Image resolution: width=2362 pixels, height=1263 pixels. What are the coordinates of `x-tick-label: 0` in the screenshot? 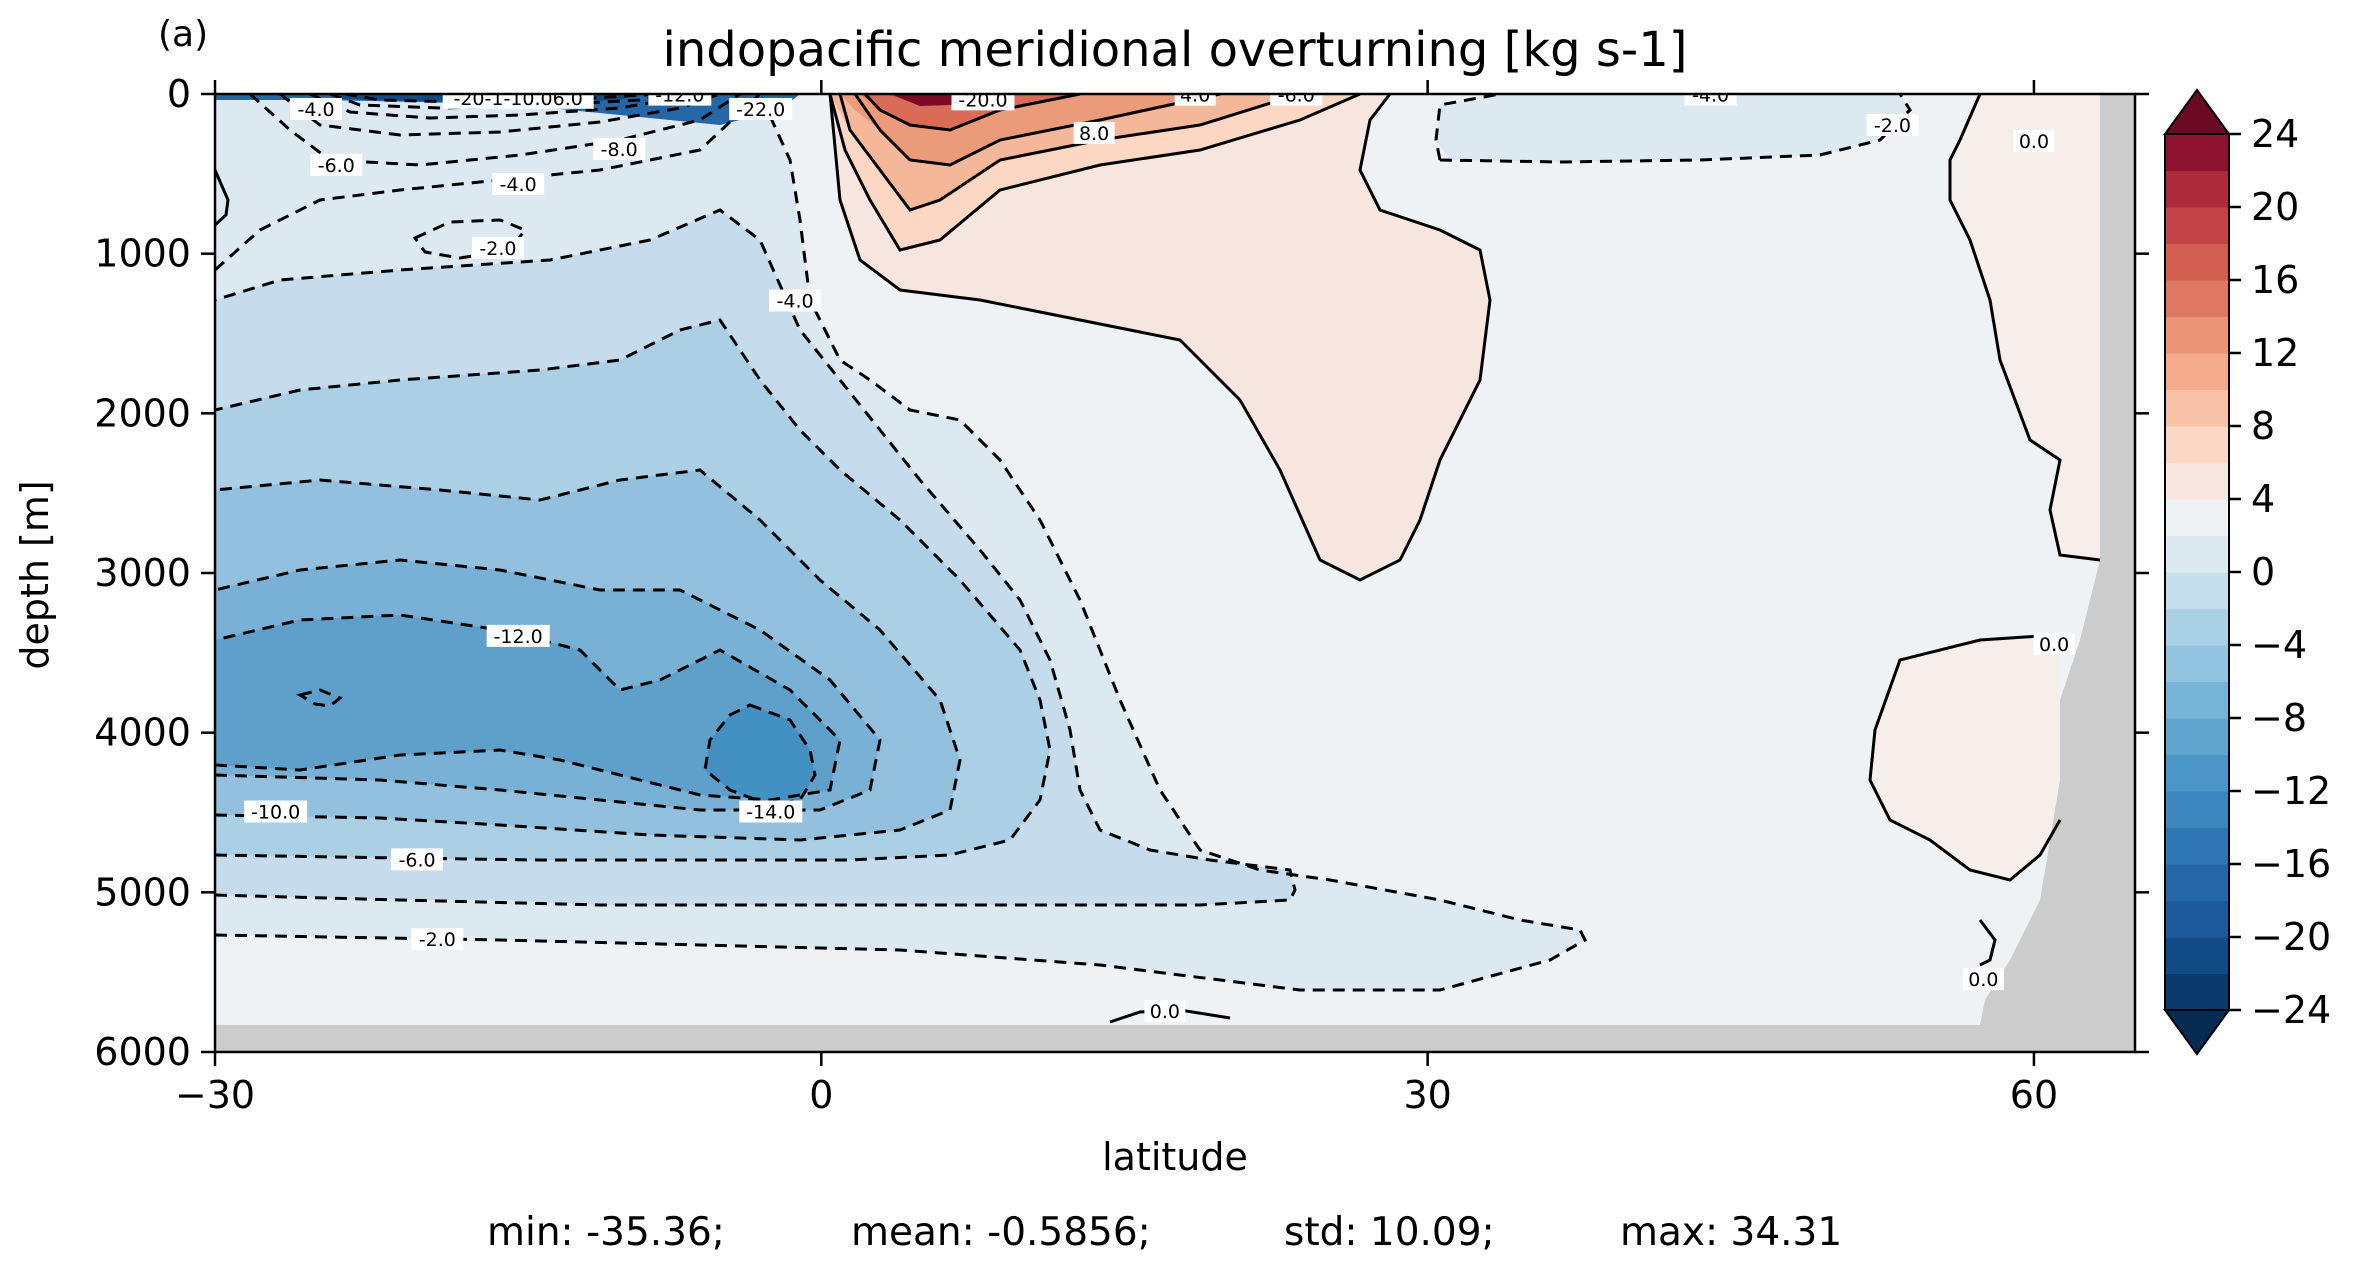 It's located at (821, 1095).